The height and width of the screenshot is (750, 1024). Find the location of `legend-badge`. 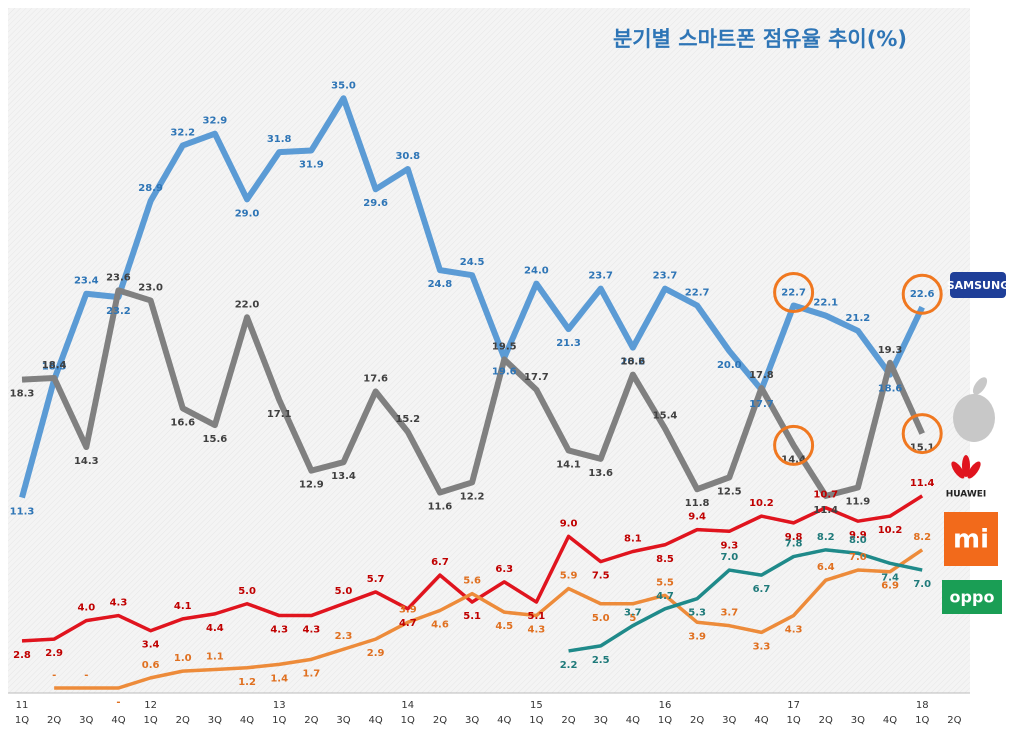

legend-badge is located at coordinates (978, 285).